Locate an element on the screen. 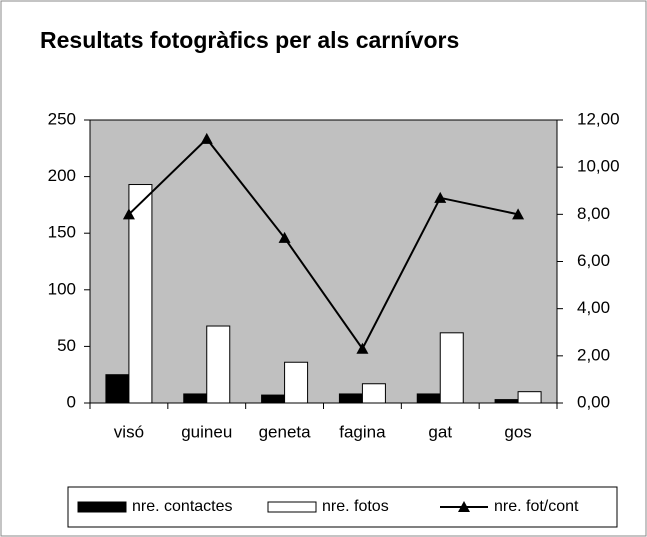 This screenshot has width=647, height=537. chart-title: Resultats fotogràfics per als carnívors is located at coordinates (249, 40).